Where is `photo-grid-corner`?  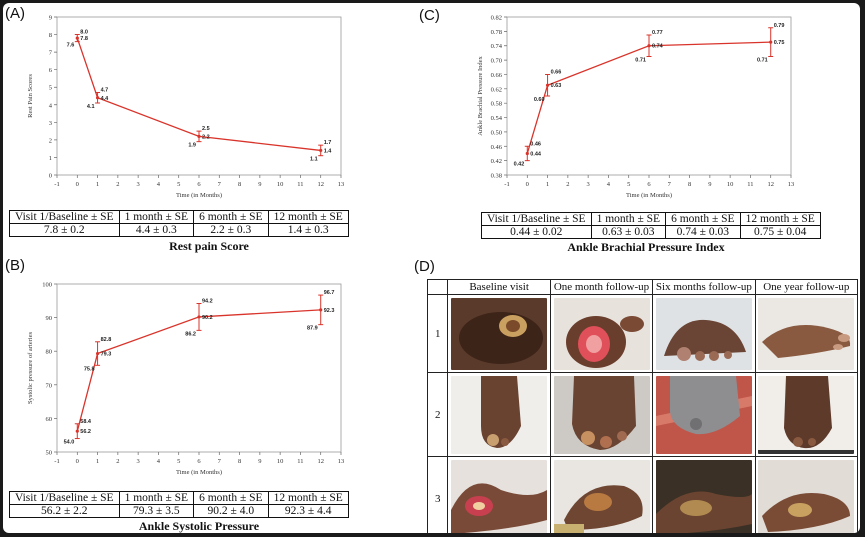 photo-grid-corner is located at coordinates (437, 287).